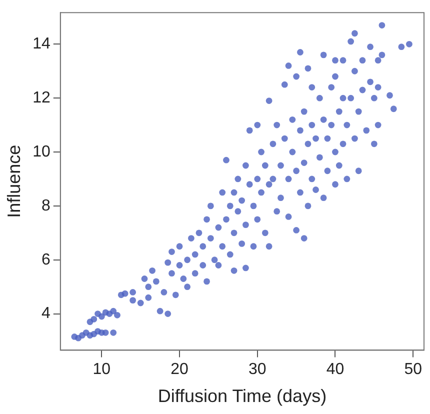 This screenshot has width=430, height=414. I want to click on x-tick-label: 20, so click(179, 369).